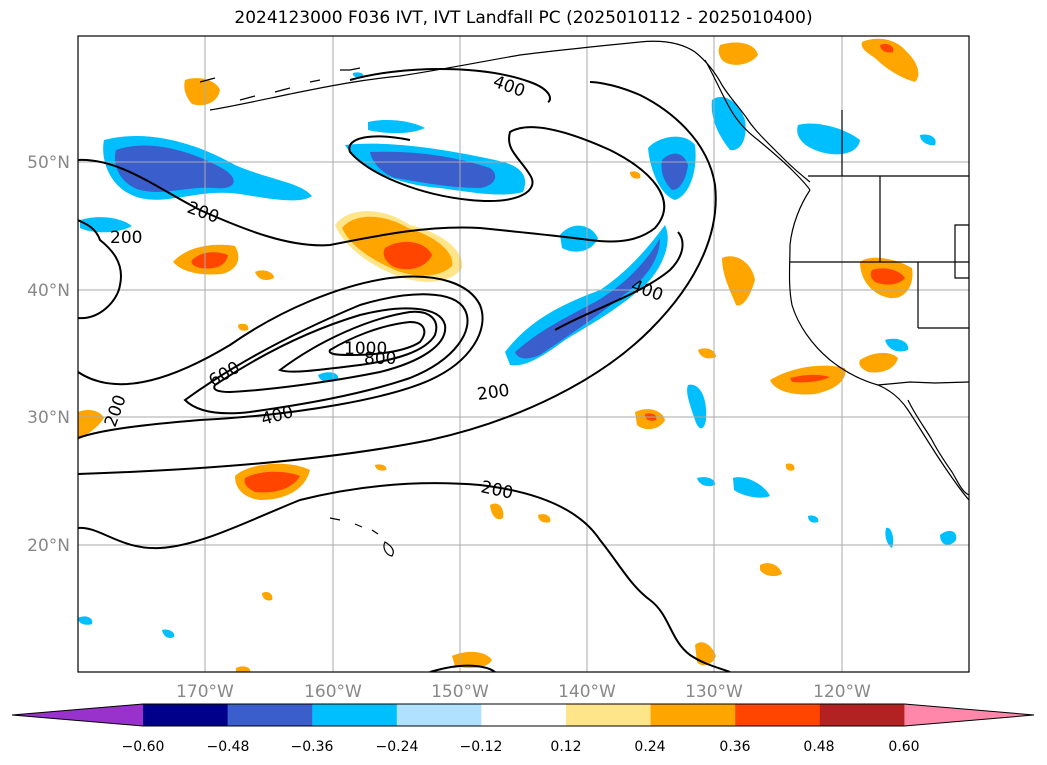 Image resolution: width=1047 pixels, height=765 pixels. I want to click on contour-200-outer, so click(372, 186).